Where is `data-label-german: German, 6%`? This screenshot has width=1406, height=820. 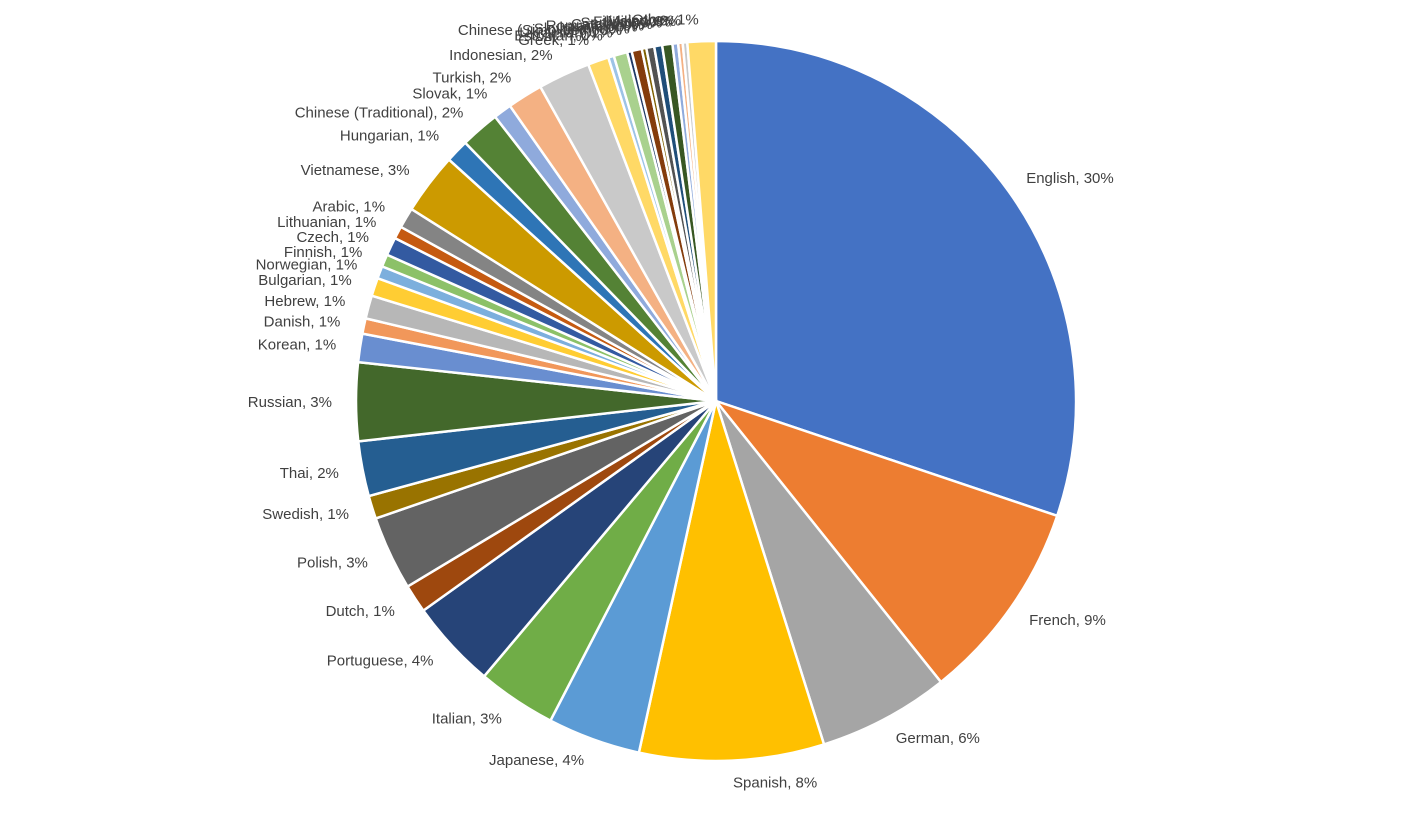
data-label-german: German, 6% is located at coordinates (938, 738).